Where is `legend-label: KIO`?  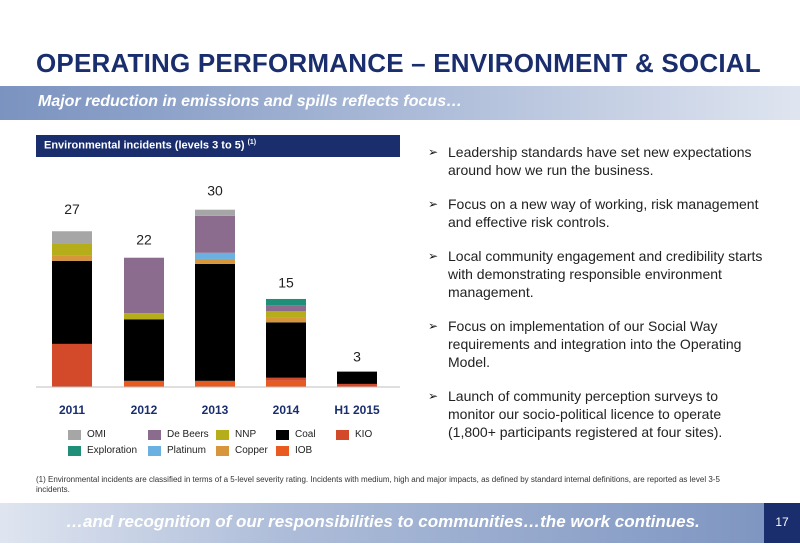 legend-label: KIO is located at coordinates (364, 434).